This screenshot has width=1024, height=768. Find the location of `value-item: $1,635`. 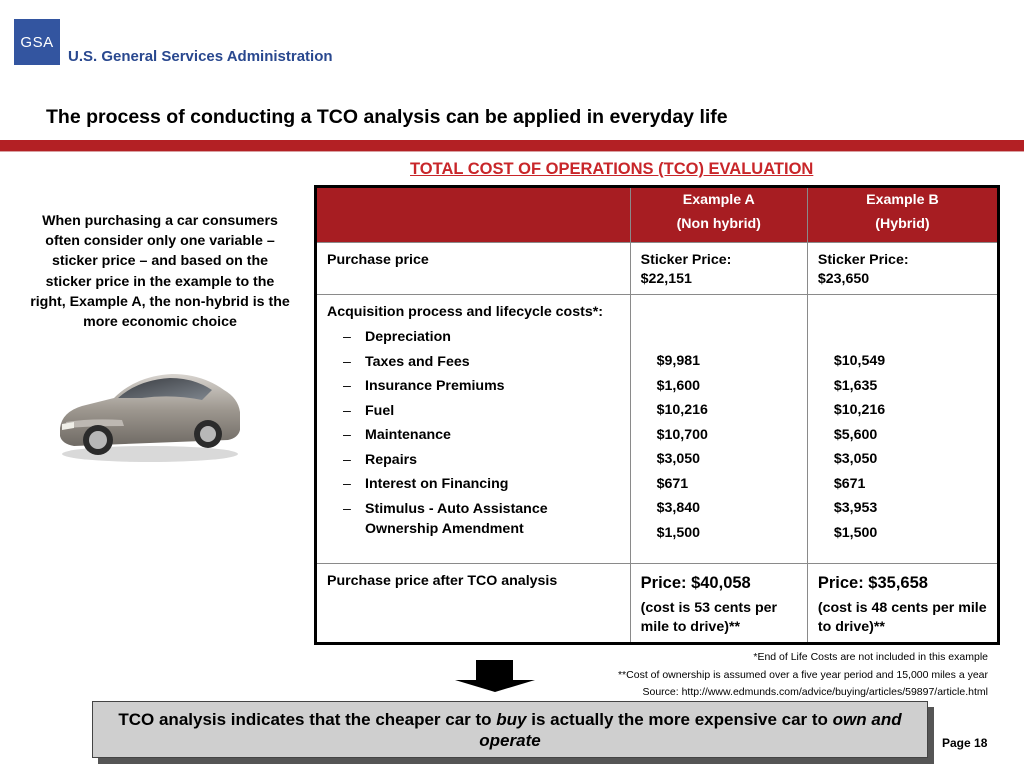

value-item: $1,635 is located at coordinates (855, 385).